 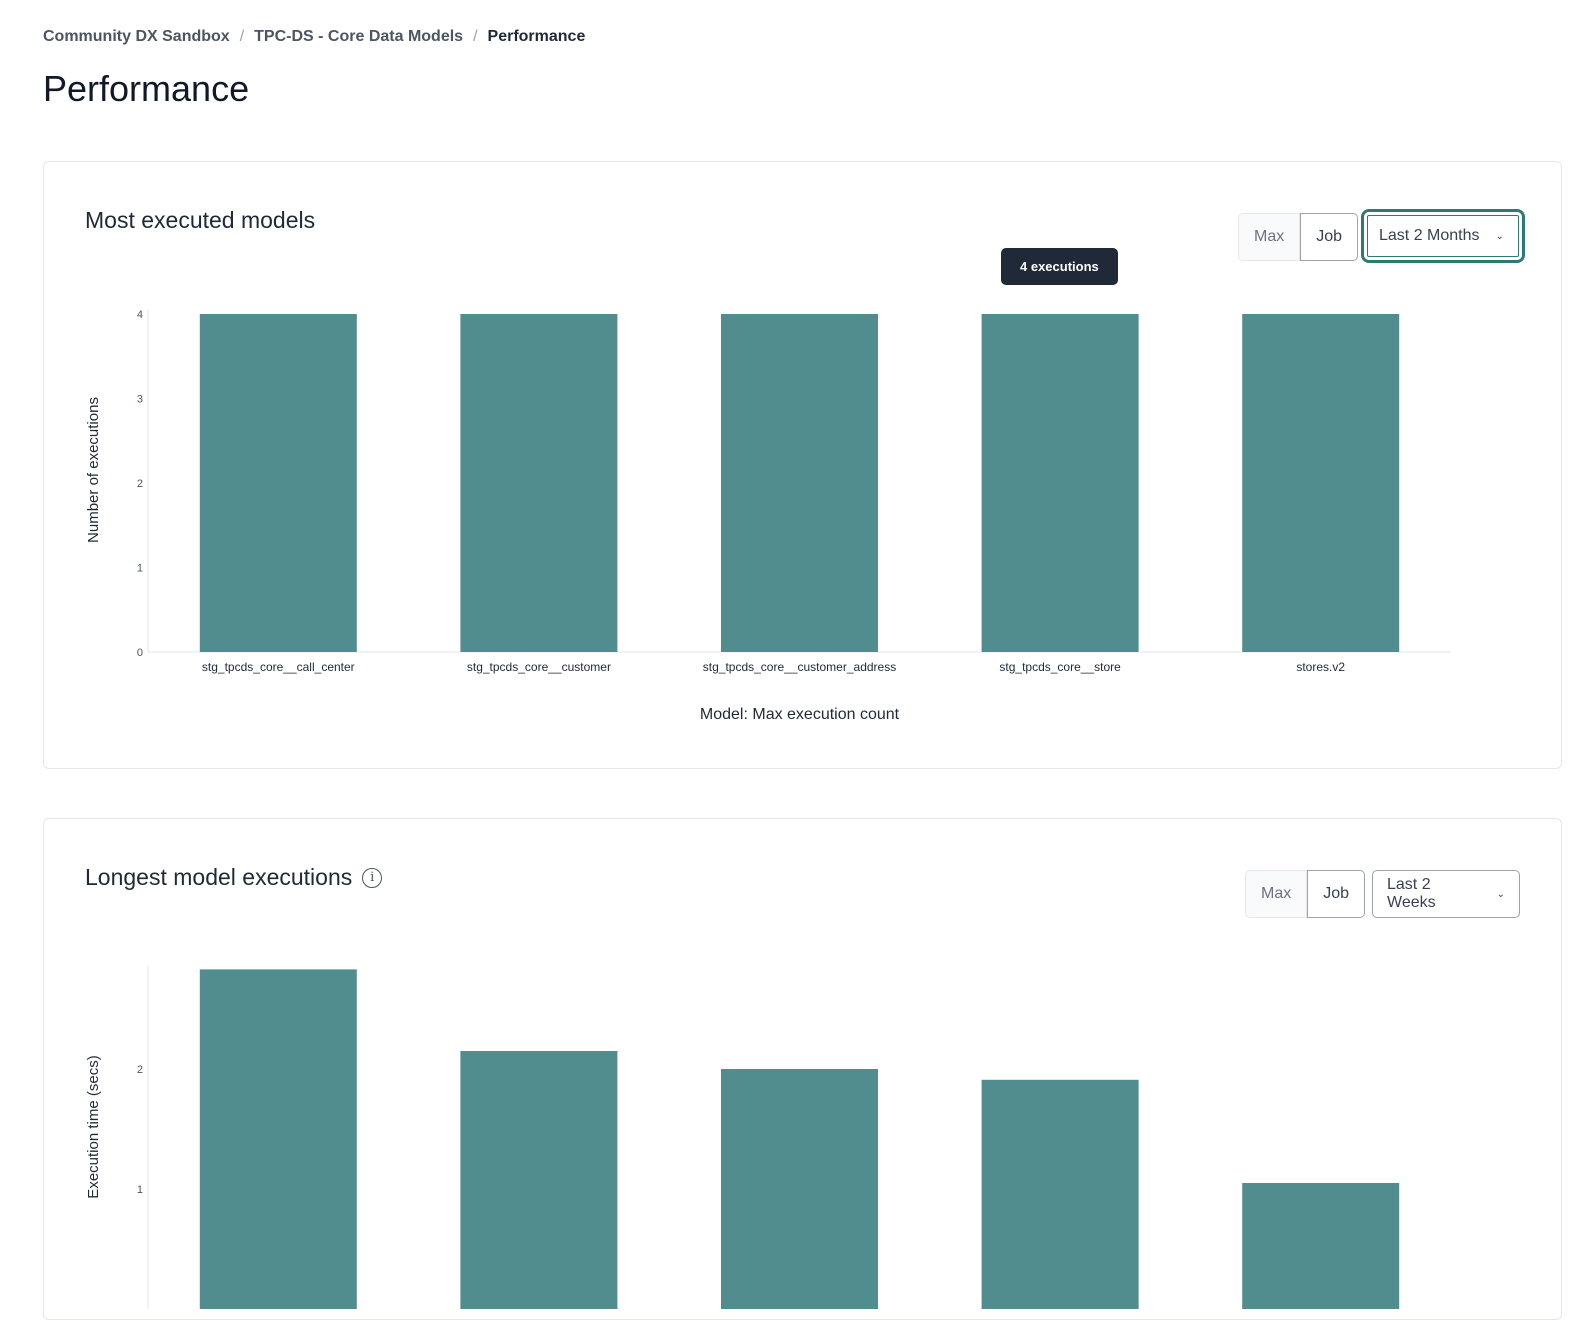 What do you see at coordinates (539, 667) in the screenshot?
I see `x-tick-label: stg_tpcds_core__customer` at bounding box center [539, 667].